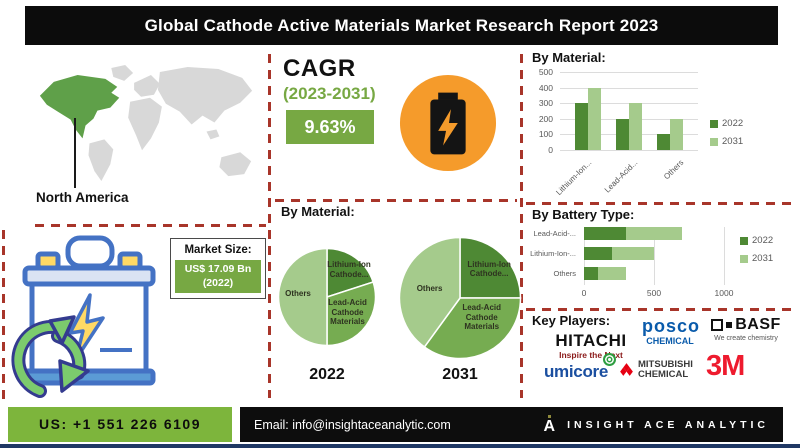  I want to click on hitachi-logo: HITACHI Inspire the Next, so click(591, 345).